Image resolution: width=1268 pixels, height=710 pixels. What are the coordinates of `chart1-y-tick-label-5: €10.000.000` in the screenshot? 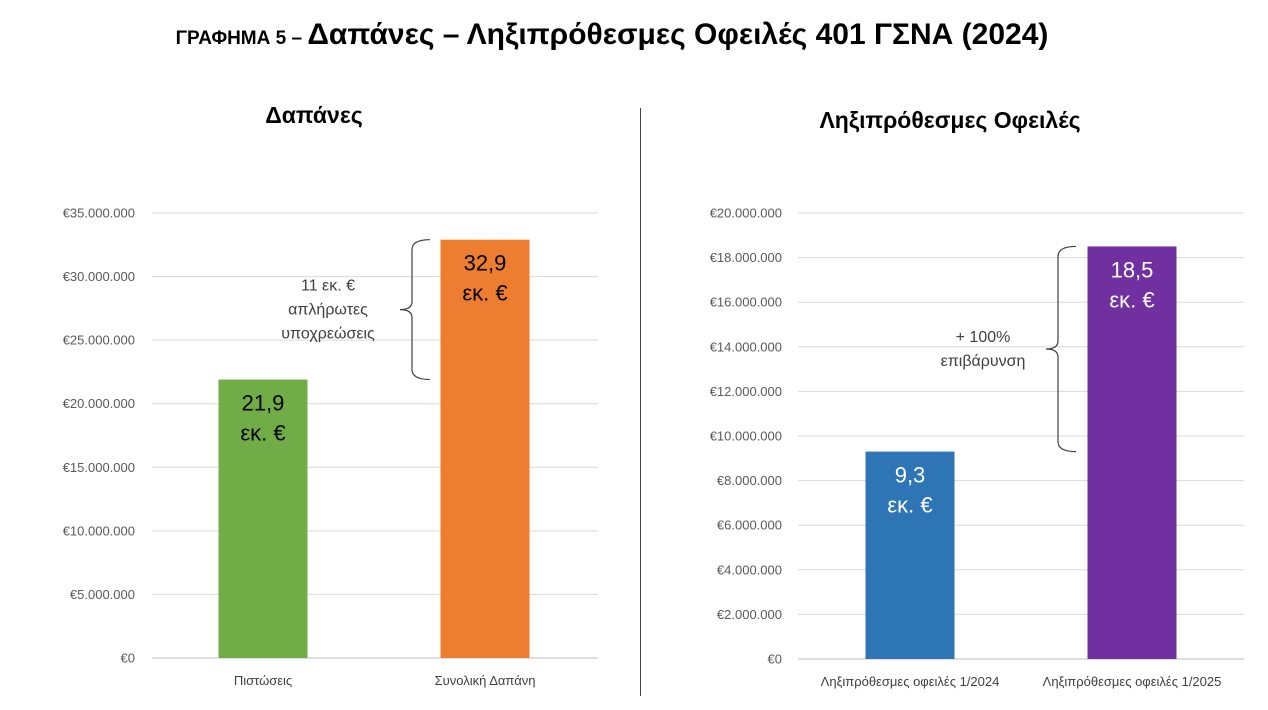 It's located at (746, 436).